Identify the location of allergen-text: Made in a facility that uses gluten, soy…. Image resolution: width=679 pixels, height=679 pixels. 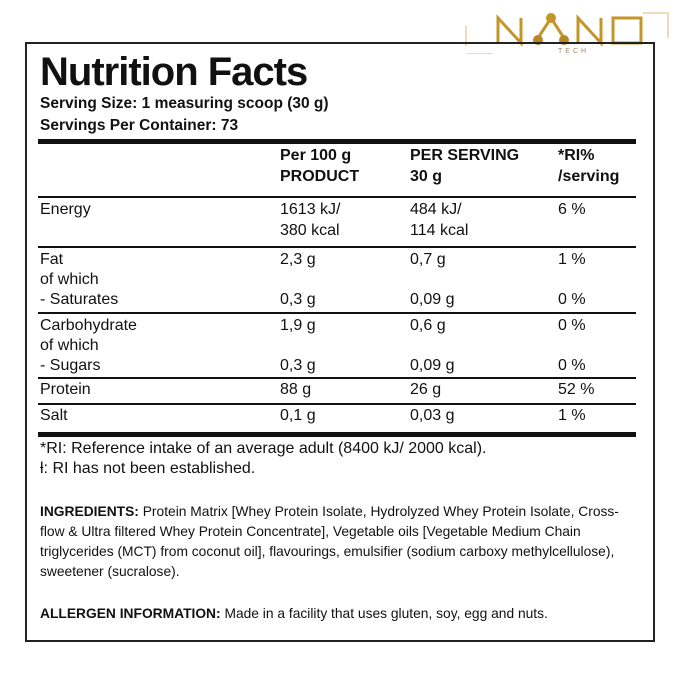
(384, 613).